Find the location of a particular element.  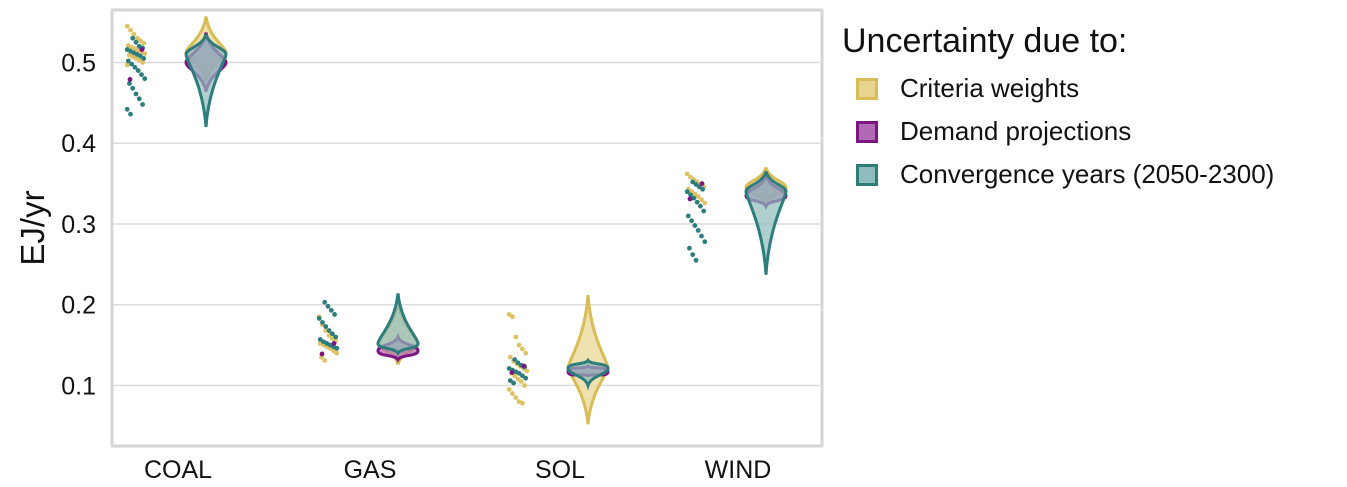

x-tick-labels: COAL GAS SOL WIND is located at coordinates (457, 470).